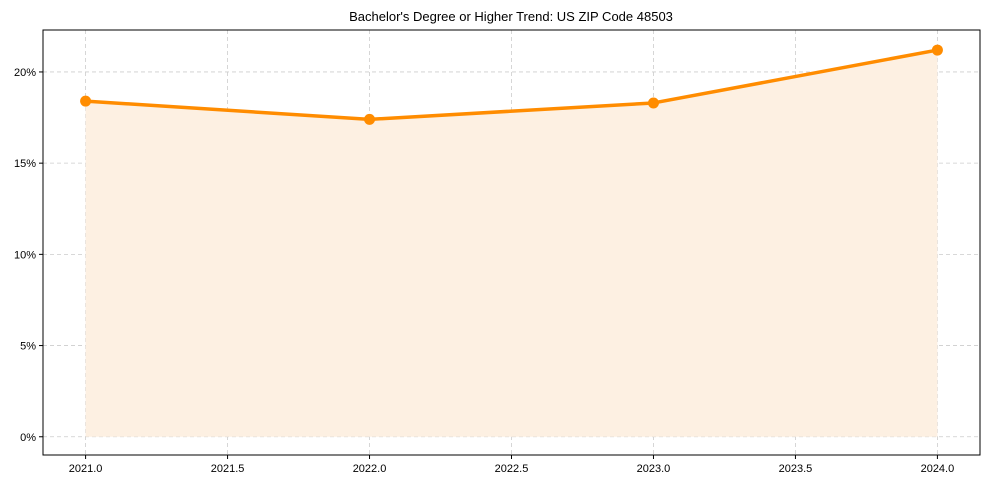  What do you see at coordinates (25, 255) in the screenshot?
I see `y-tick-label: 10%` at bounding box center [25, 255].